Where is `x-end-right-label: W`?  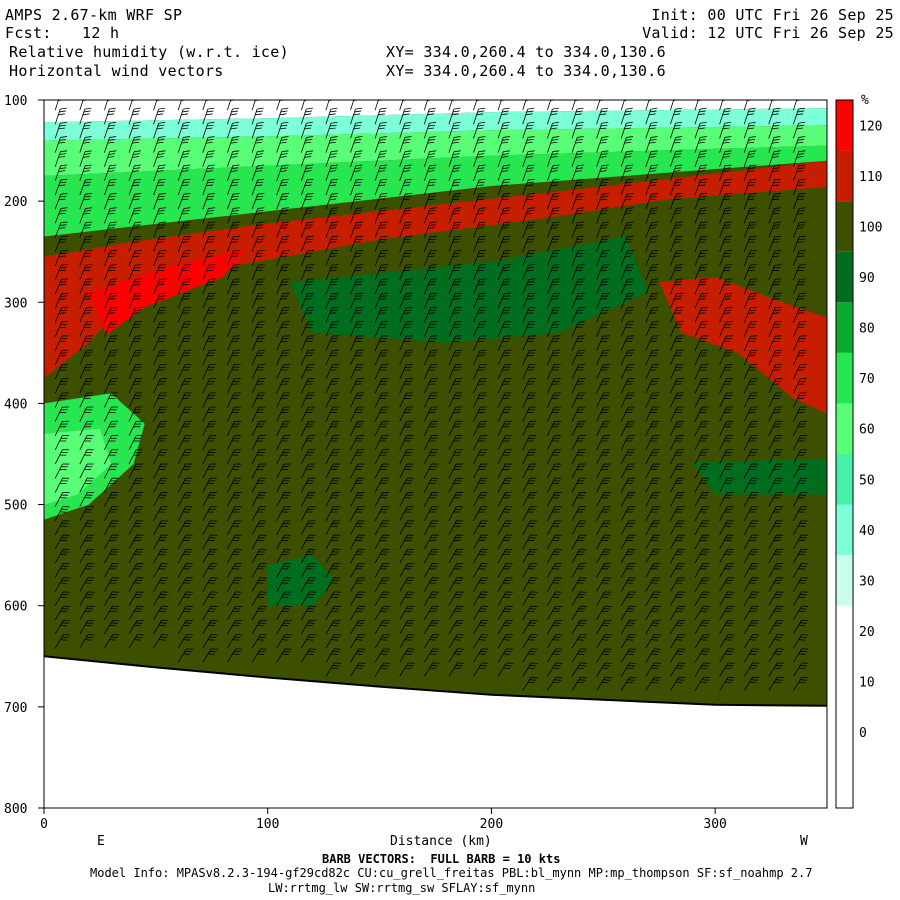 x-end-right-label: W is located at coordinates (804, 841).